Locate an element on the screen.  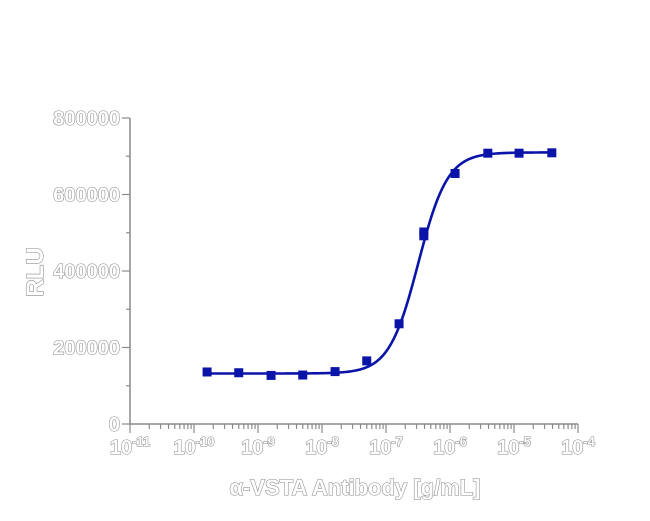
y-tick-label: 800000 is located at coordinates (86, 119).